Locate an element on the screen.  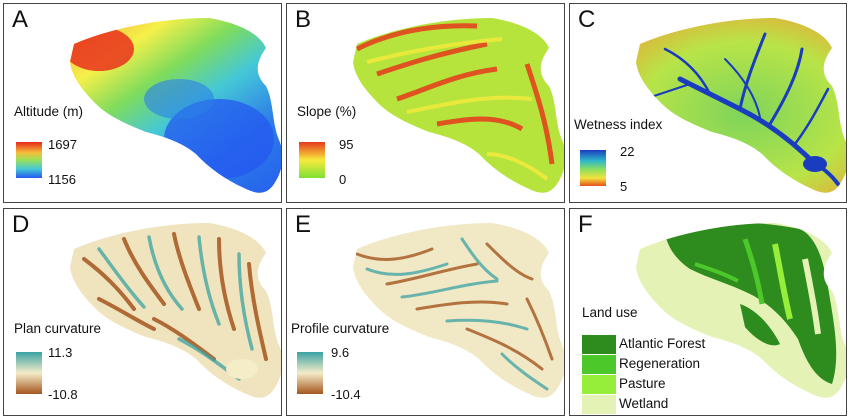
profile-curvature-map is located at coordinates (458, 310).